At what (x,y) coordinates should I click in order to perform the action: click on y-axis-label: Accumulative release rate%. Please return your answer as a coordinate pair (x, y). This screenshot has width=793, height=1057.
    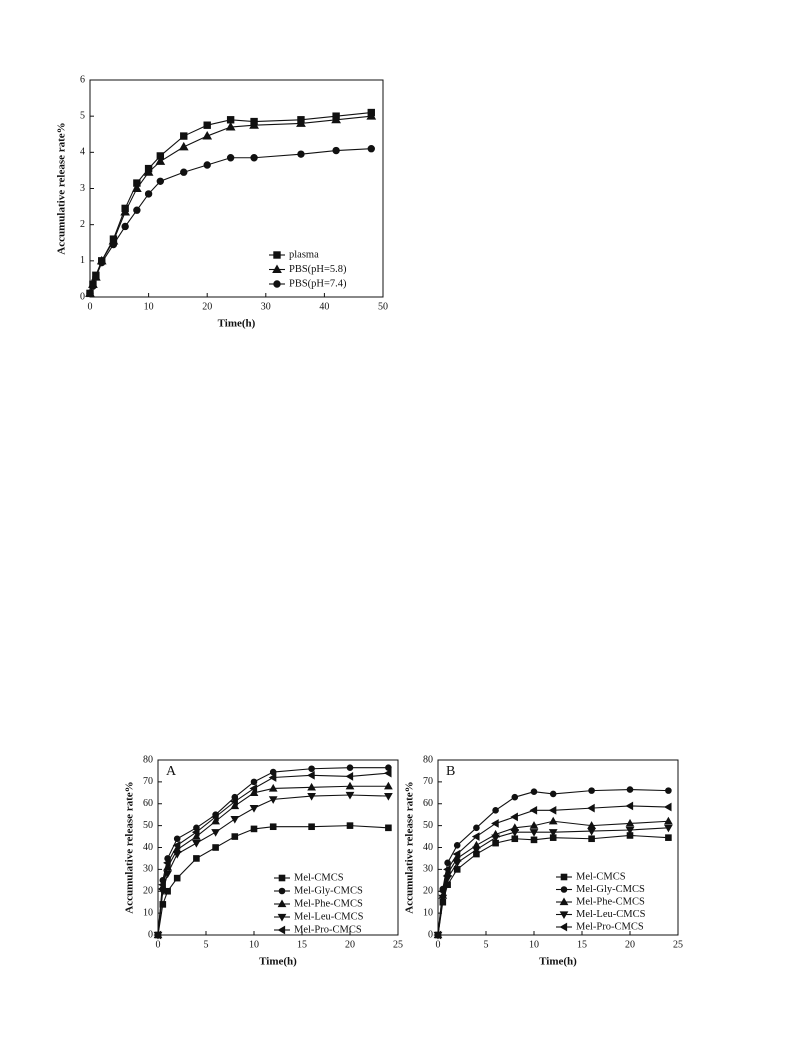
    Looking at the image, I should click on (130, 847).